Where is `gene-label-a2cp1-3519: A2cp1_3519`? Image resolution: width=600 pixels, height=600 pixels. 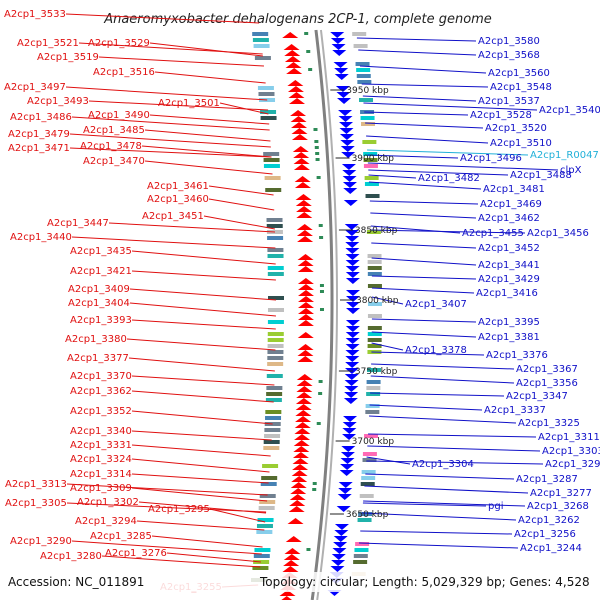 gene-label-a2cp1-3519: A2cp1_3519 is located at coordinates (68, 57).